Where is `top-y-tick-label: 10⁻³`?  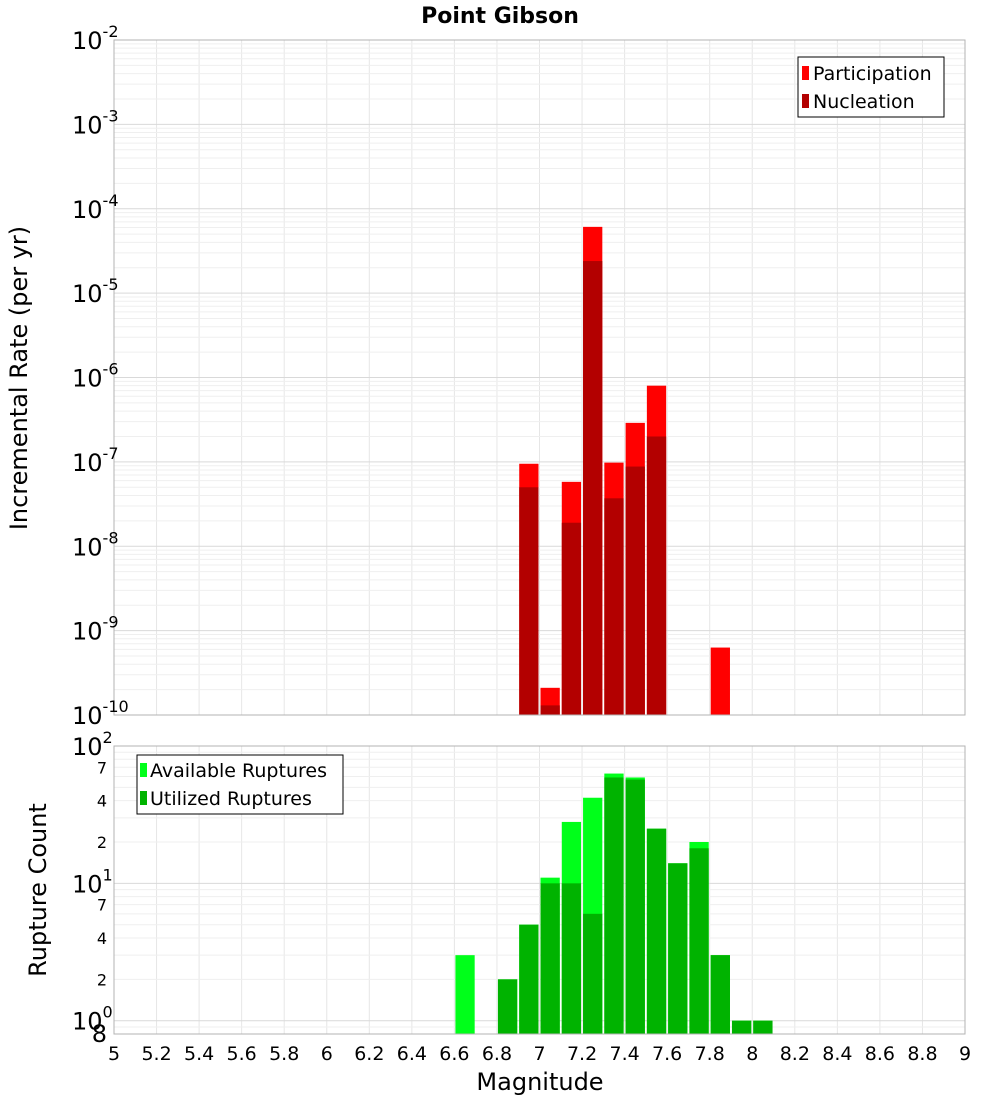
top-y-tick-label: 10⁻³ is located at coordinates (95, 122).